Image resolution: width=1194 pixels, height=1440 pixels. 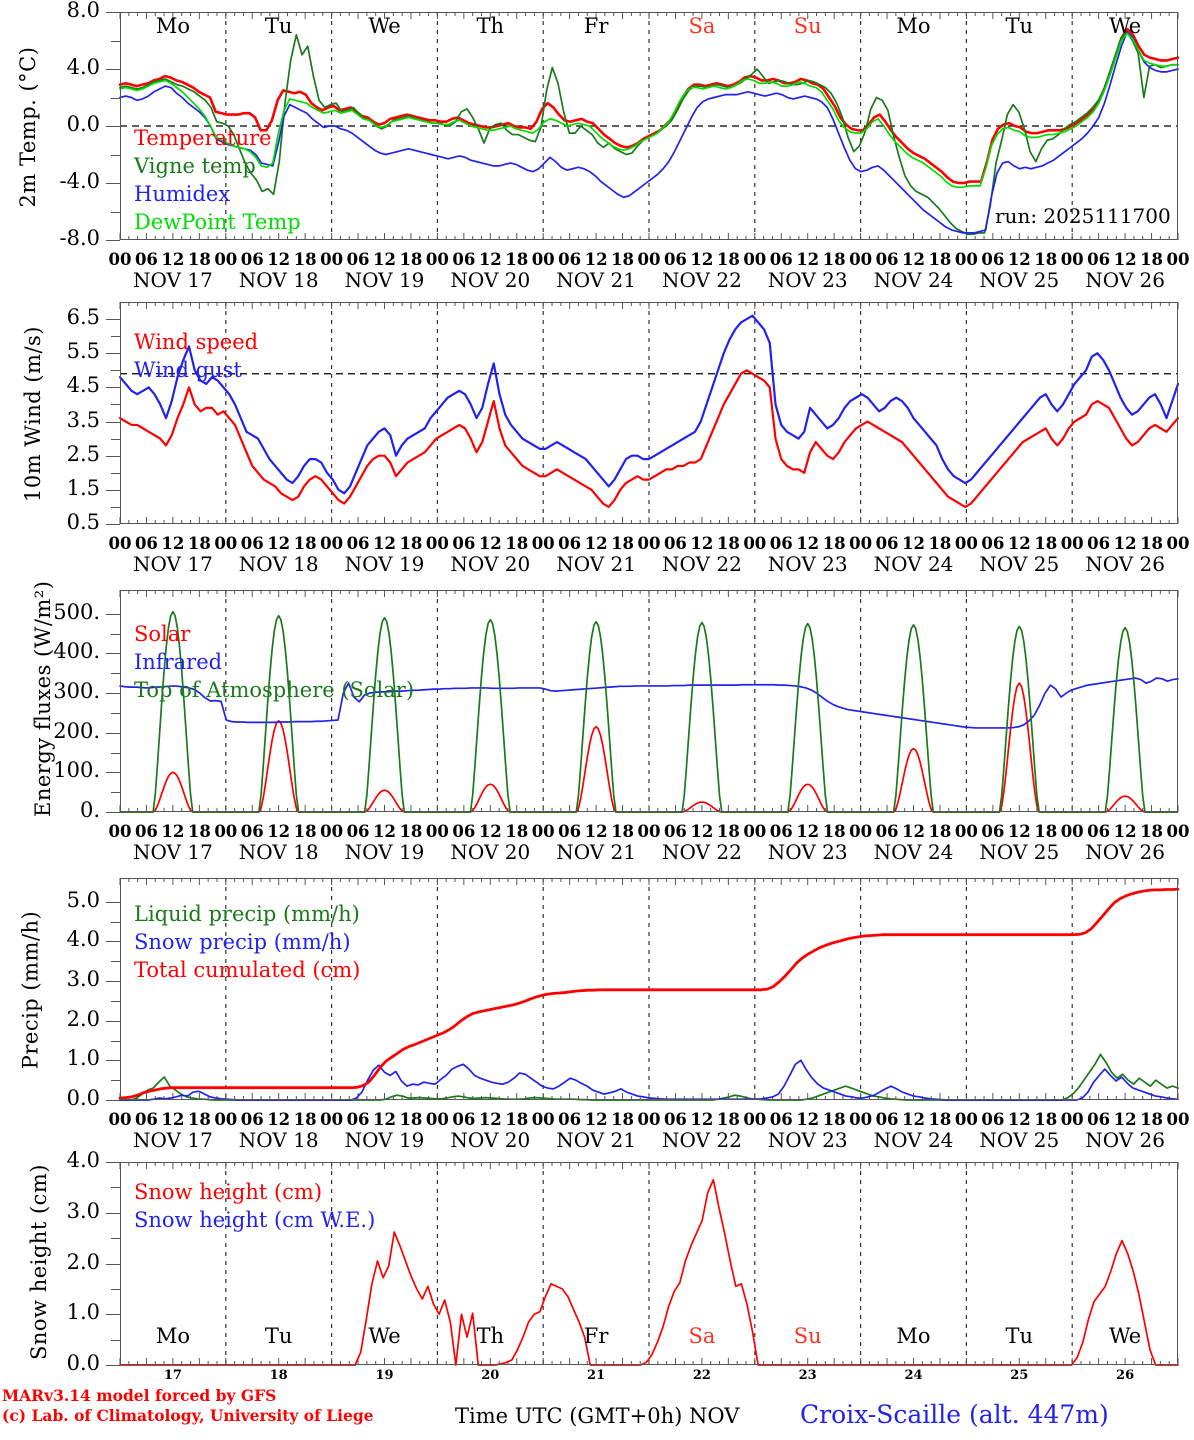 What do you see at coordinates (172, 1375) in the screenshot?
I see `day-number-label: 17` at bounding box center [172, 1375].